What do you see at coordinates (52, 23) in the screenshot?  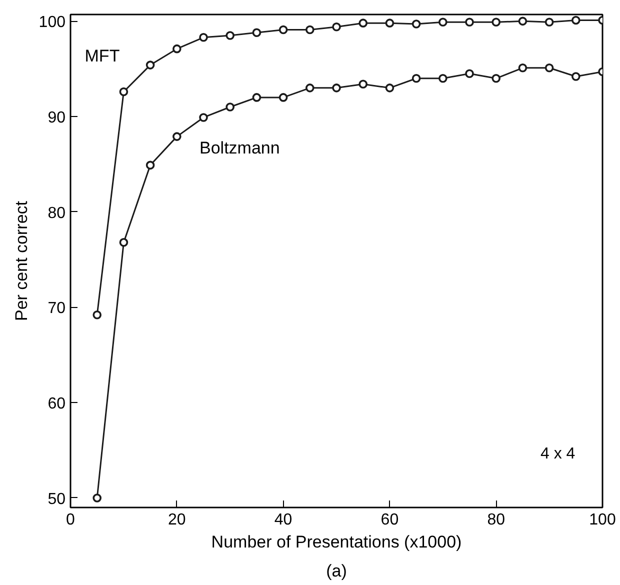 I see `y-tick-label: 100` at bounding box center [52, 23].